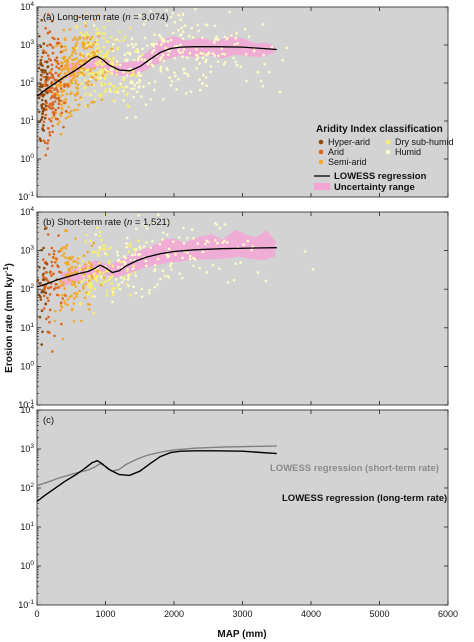 The height and width of the screenshot is (642, 474). Describe the element at coordinates (374, 187) in the screenshot. I see `legend-uncertainty-label: Uncertainty range` at that location.